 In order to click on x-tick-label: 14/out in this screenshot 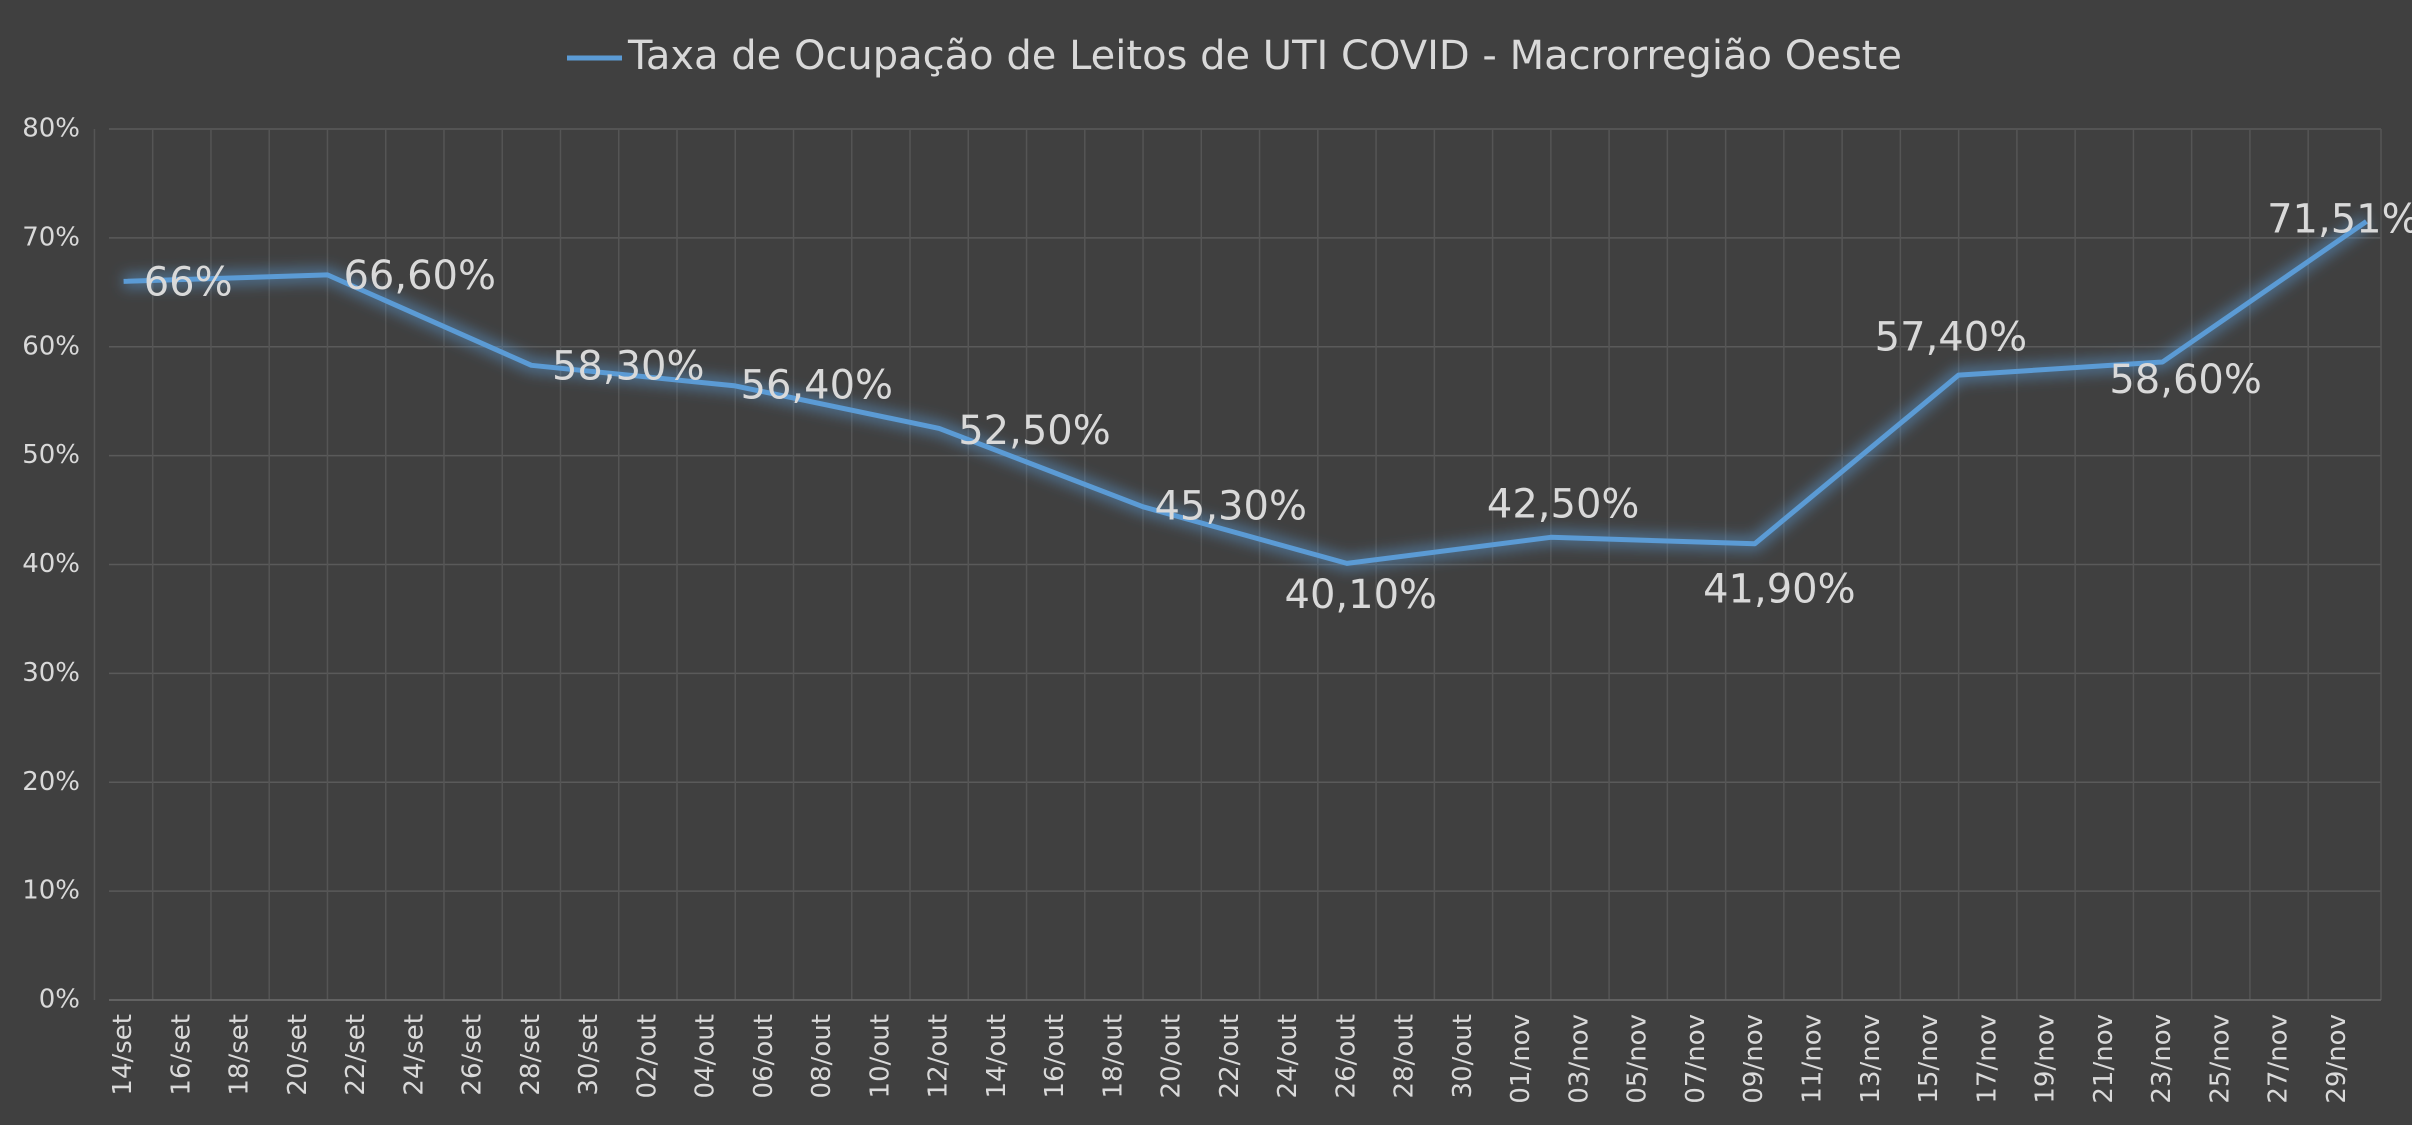, I will do `click(997, 1056)`.